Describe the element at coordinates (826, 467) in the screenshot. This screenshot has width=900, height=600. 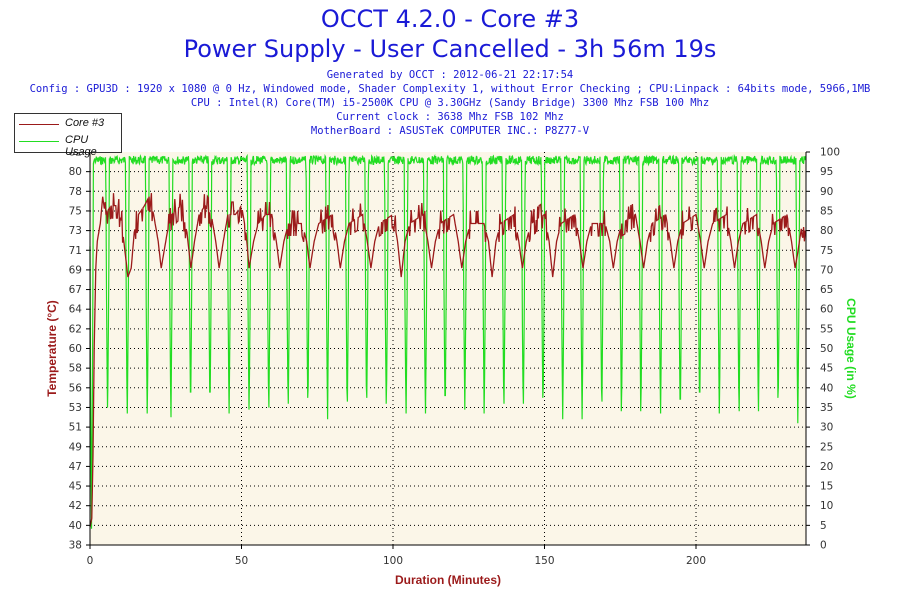
I see `y-right-tick-label: 20` at that location.